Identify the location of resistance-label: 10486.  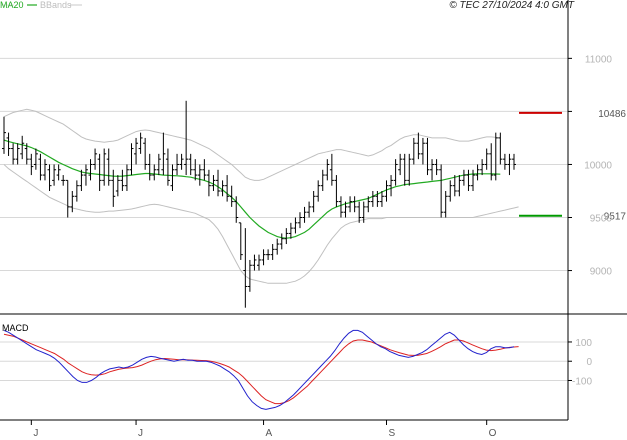
(612, 114).